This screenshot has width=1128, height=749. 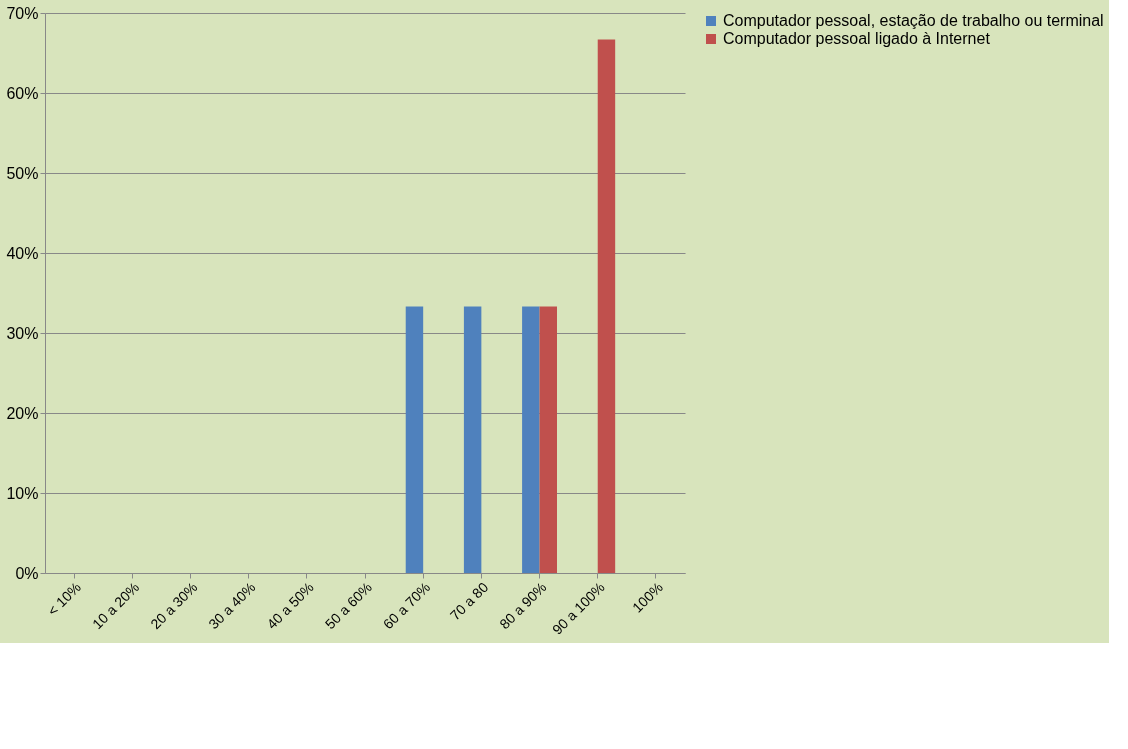 I want to click on x-tick-label: 30 a 40%, so click(x=232, y=606).